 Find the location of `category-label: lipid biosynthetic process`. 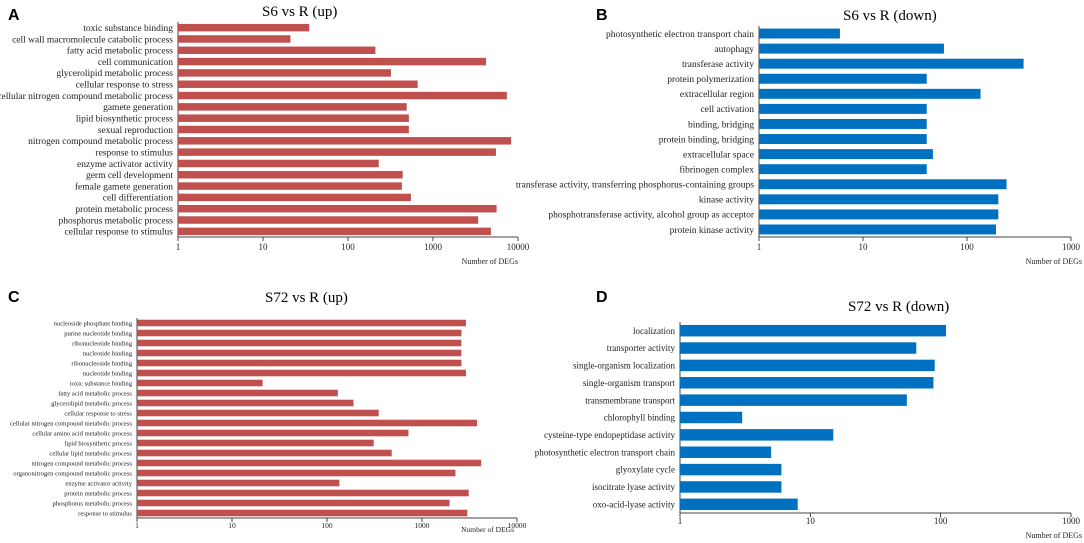

category-label: lipid biosynthetic process is located at coordinates (124, 120).